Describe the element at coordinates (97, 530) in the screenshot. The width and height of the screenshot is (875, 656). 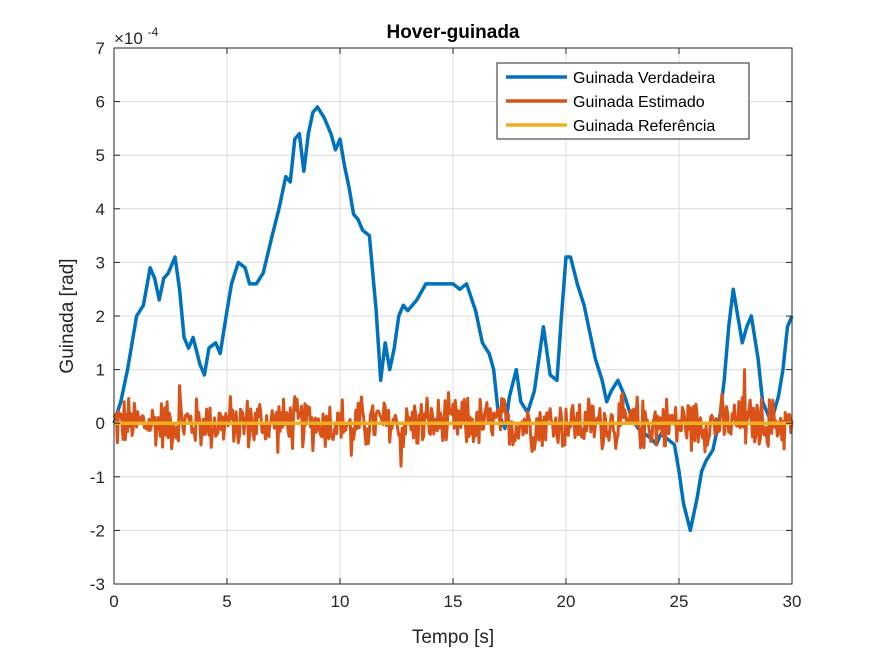
I see `y-tick-label: -2` at that location.